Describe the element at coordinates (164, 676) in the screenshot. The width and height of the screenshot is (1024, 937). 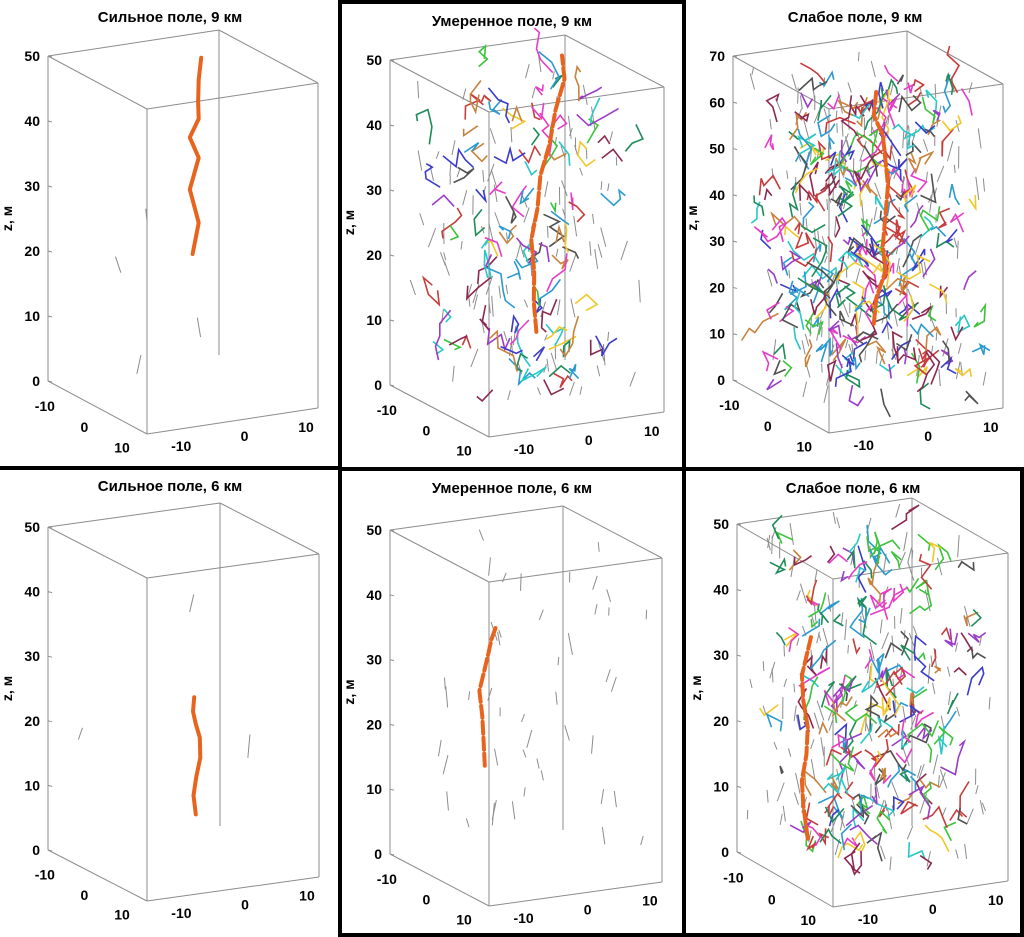
I see `crack-segments` at that location.